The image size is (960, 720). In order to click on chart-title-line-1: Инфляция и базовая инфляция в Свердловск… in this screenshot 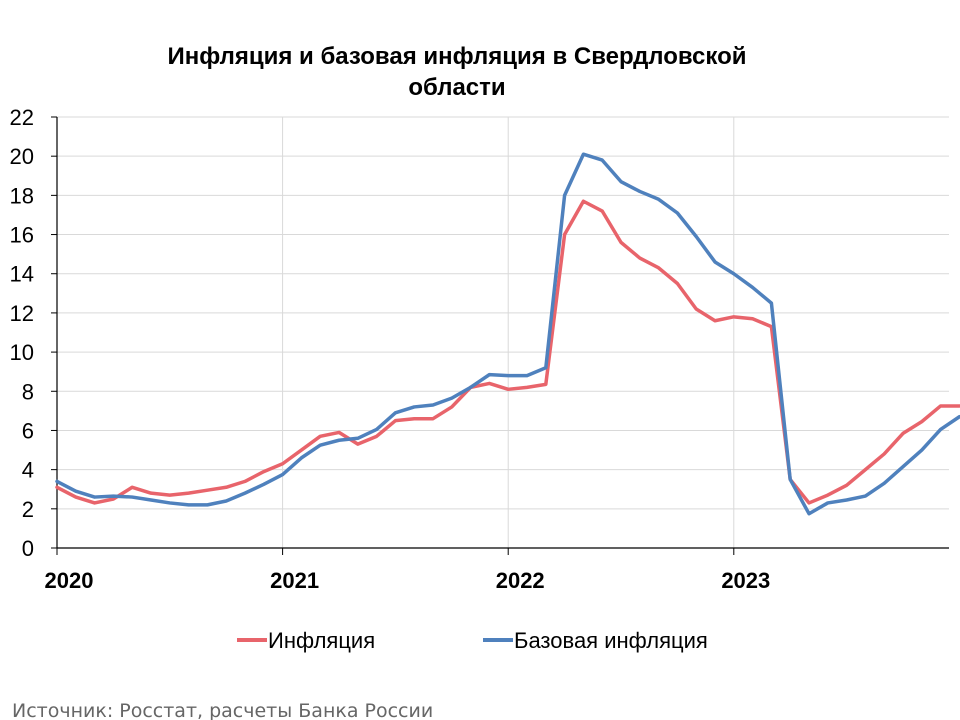, I will do `click(456, 56)`.